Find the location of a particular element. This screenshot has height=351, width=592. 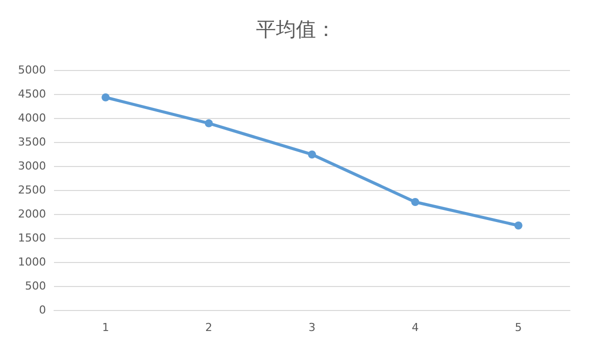

y-tick-label: 1000 is located at coordinates (32, 262).